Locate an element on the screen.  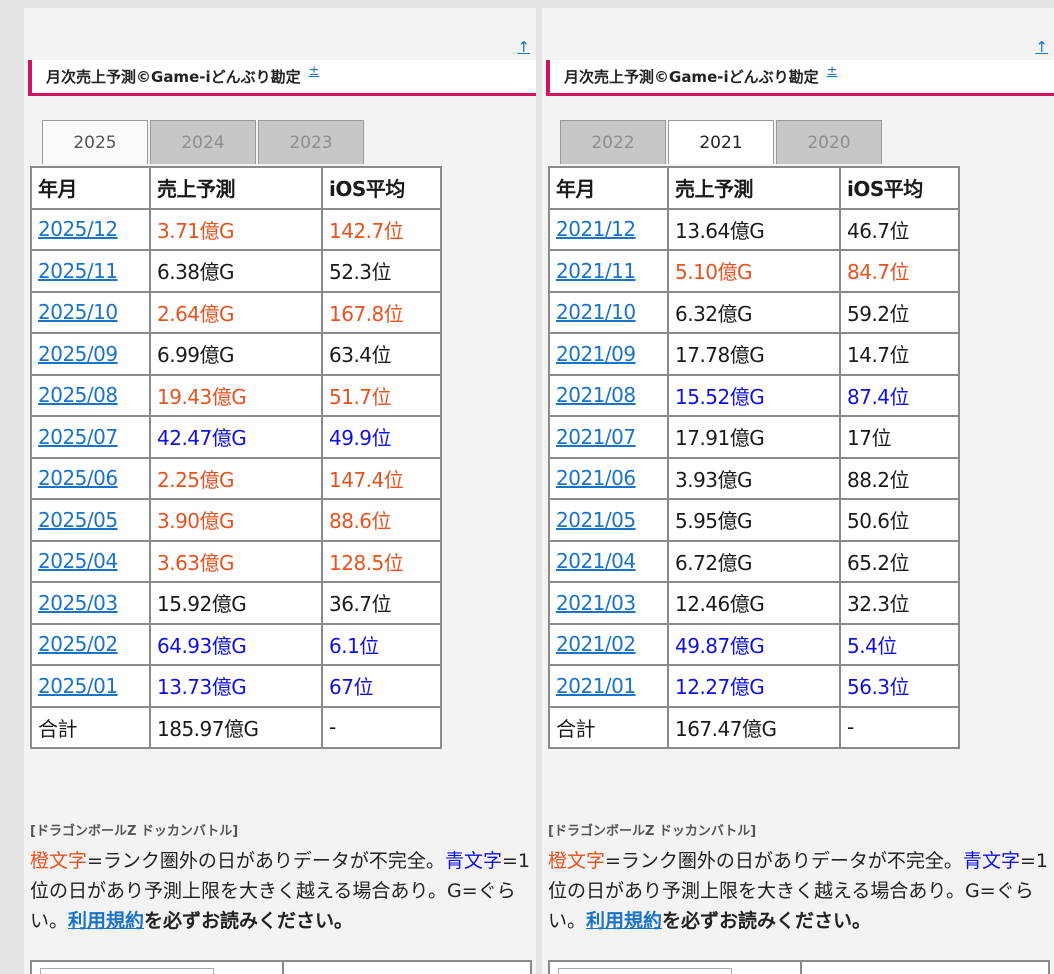
tab-year-2025: 2025 is located at coordinates (95, 142).